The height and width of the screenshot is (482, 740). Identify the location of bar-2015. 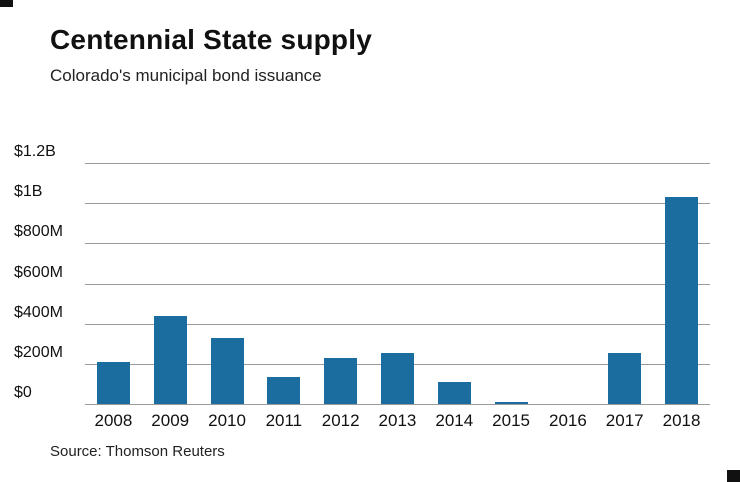
(511, 403).